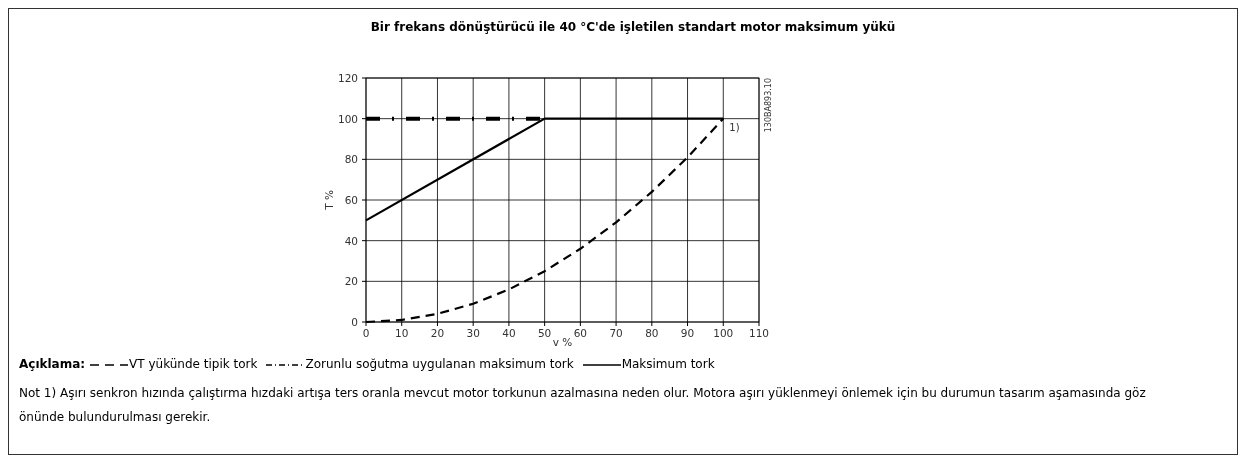 This screenshot has height=465, width=1248. I want to click on x-tick-label: 50, so click(544, 333).